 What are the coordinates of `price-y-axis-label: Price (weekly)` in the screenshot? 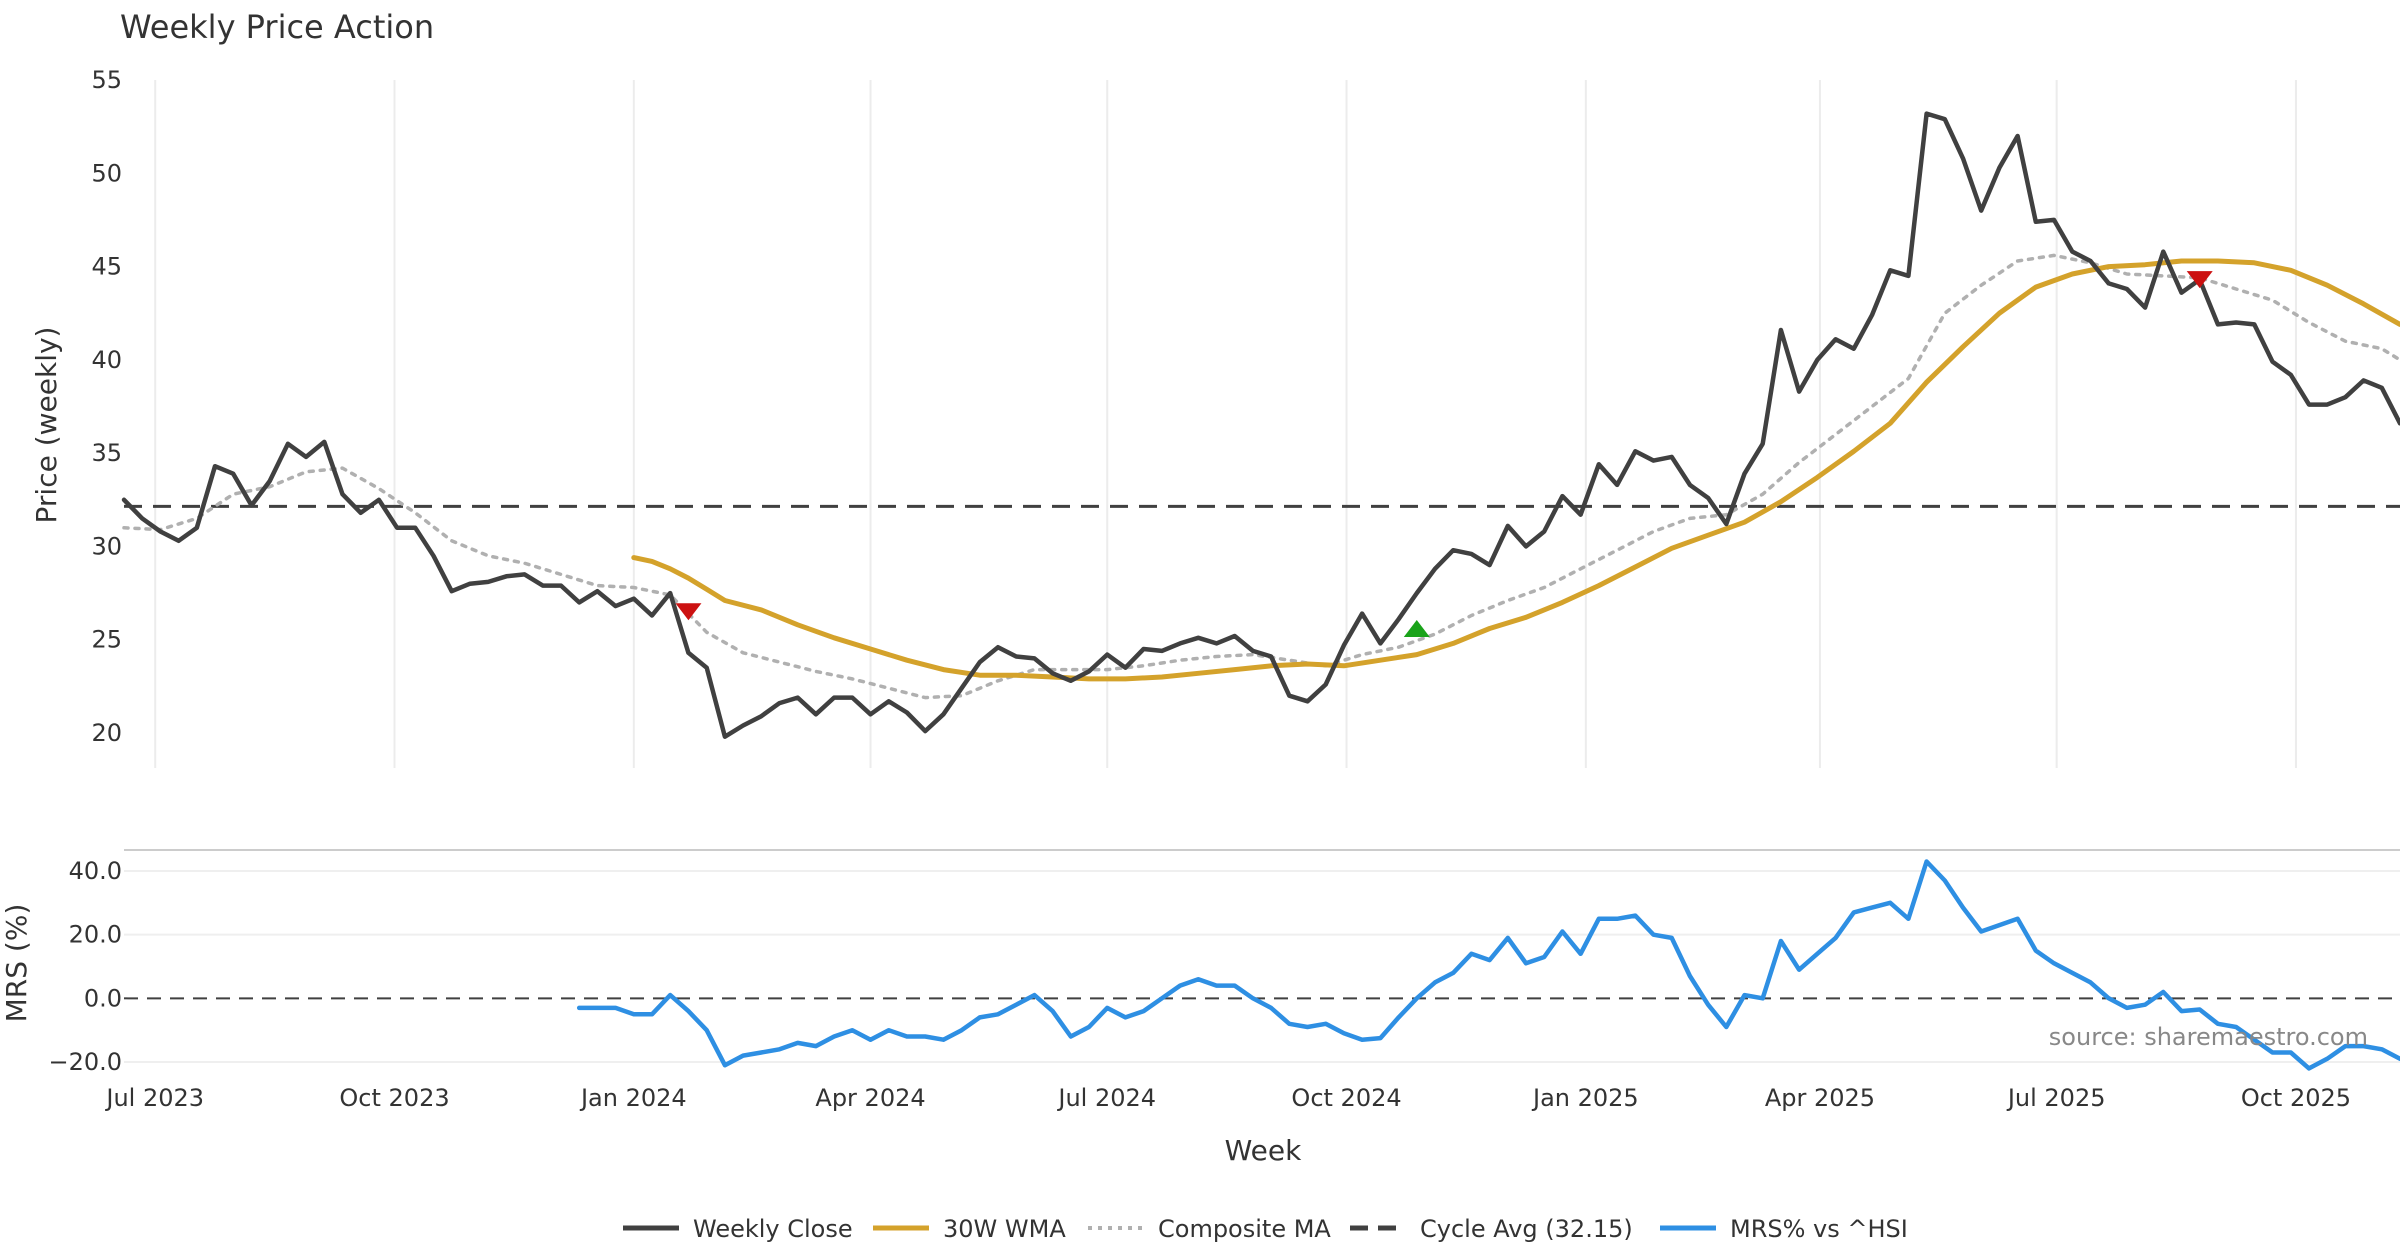 It's located at (46, 425).